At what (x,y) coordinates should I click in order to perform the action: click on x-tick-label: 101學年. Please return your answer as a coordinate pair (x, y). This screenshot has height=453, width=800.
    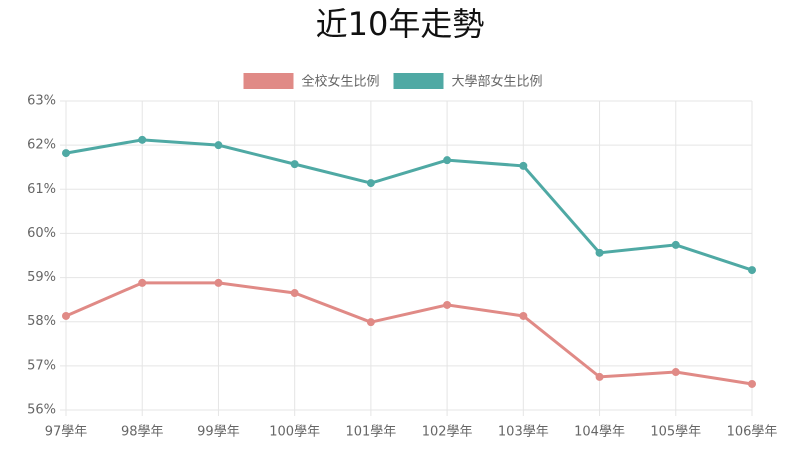
    Looking at the image, I should click on (370, 432).